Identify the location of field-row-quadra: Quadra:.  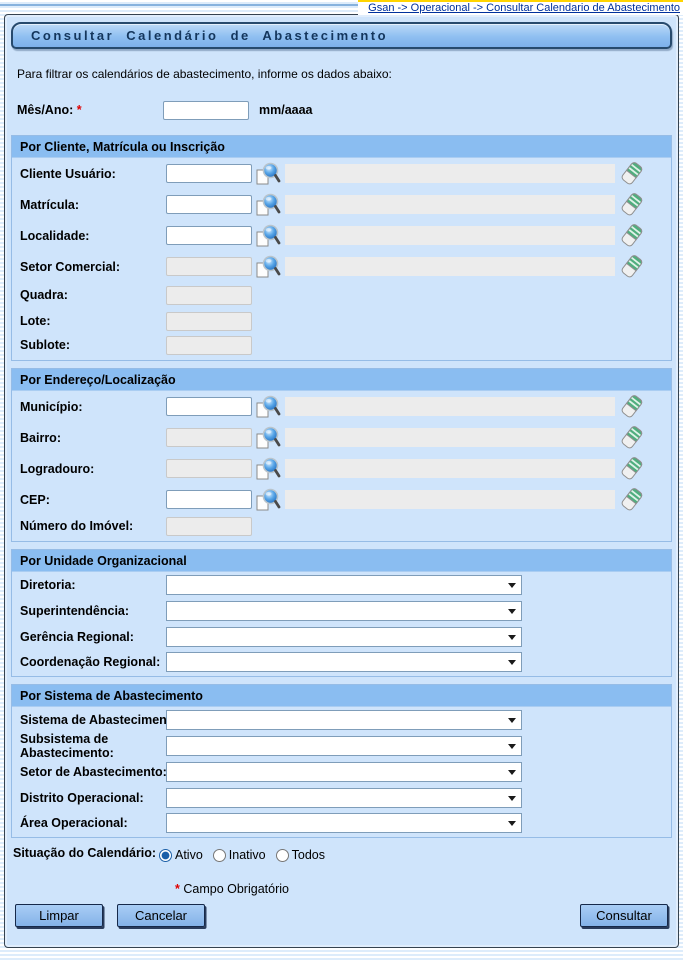
(341, 295).